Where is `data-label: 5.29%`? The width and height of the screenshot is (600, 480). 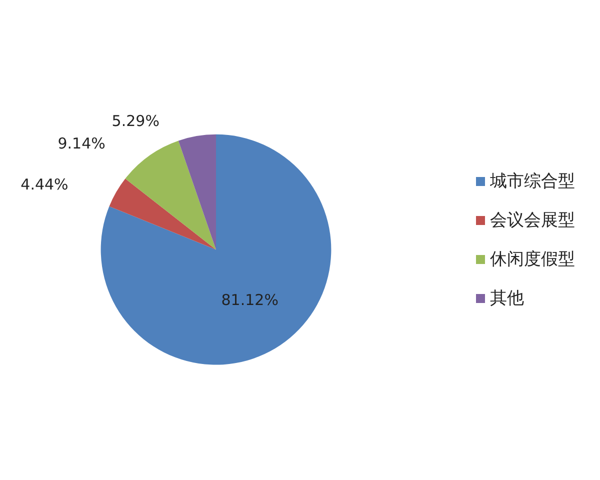 data-label: 5.29% is located at coordinates (136, 121).